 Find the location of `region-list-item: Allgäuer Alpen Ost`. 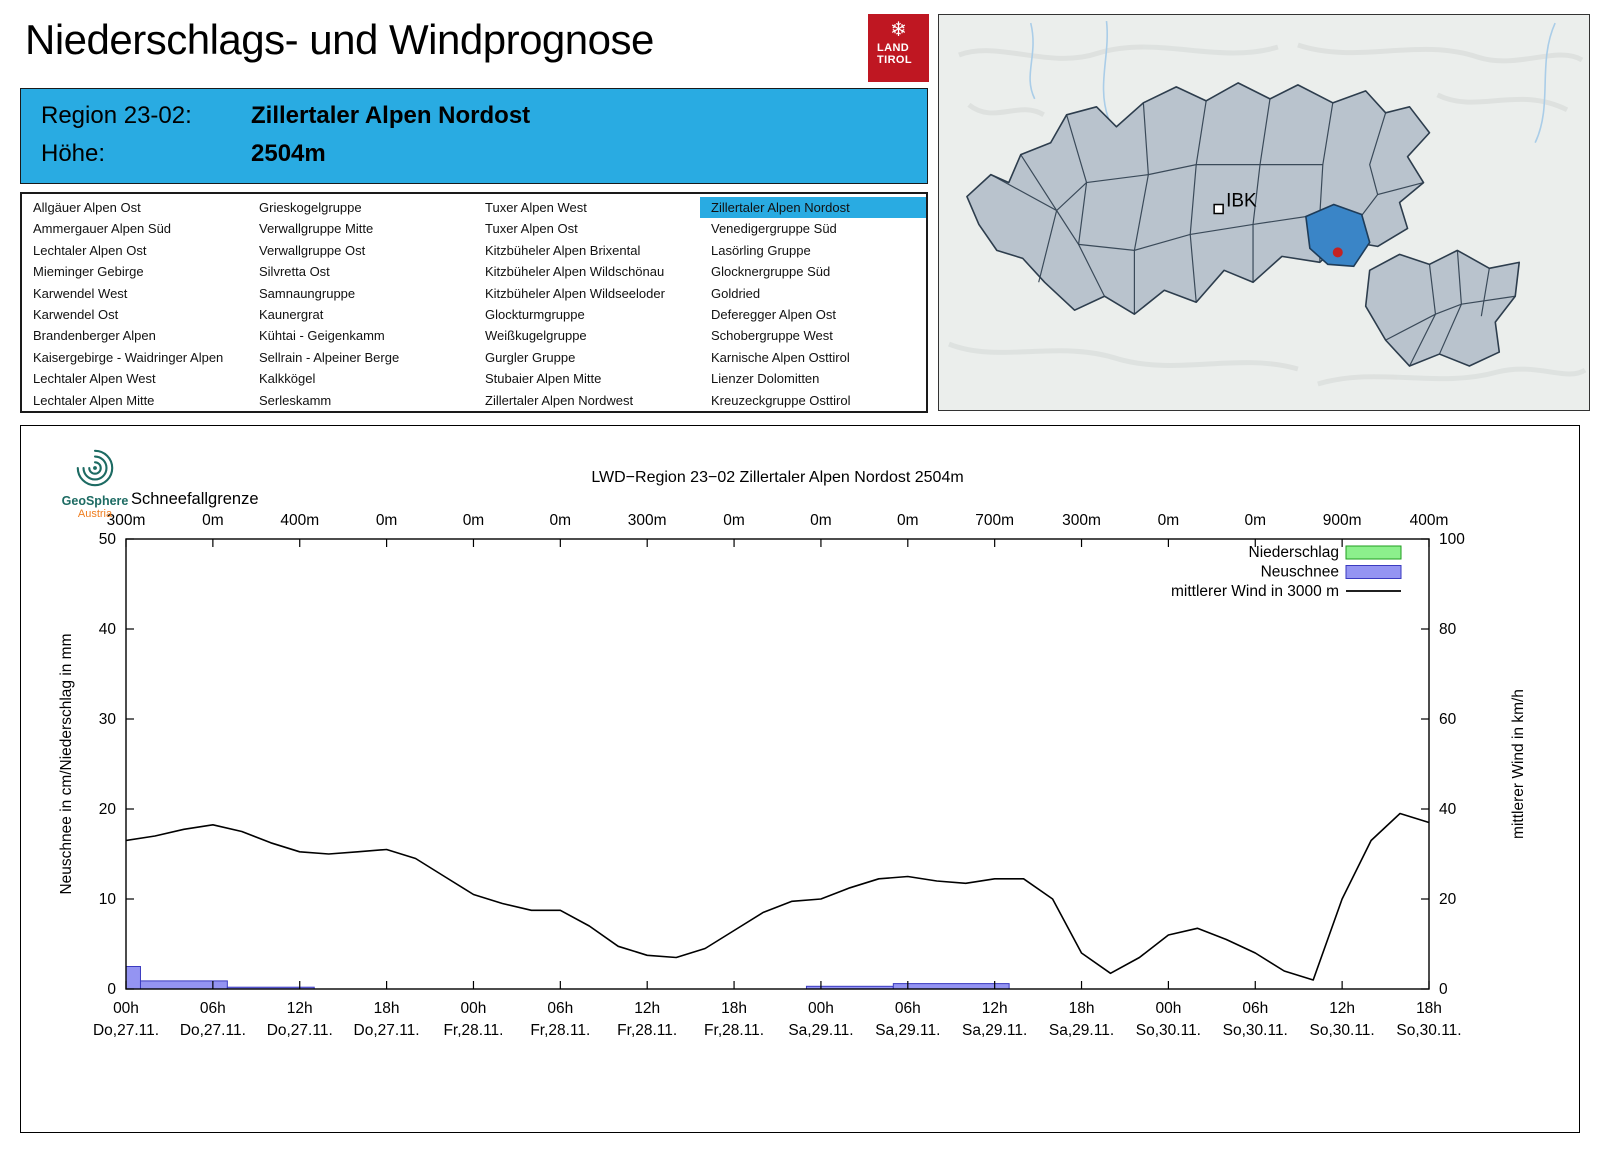

region-list-item: Allgäuer Alpen Ost is located at coordinates (87, 207).